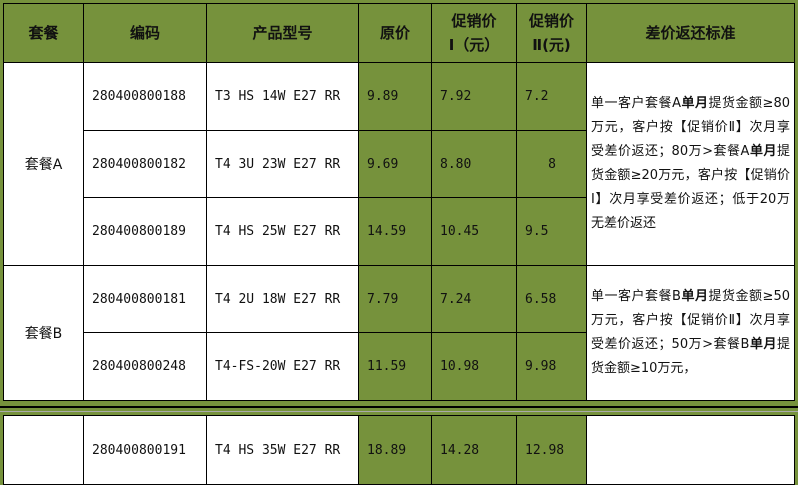 The width and height of the screenshot is (798, 485). I want to click on product-model: T4 3U 23W E27 RR, so click(282, 164).